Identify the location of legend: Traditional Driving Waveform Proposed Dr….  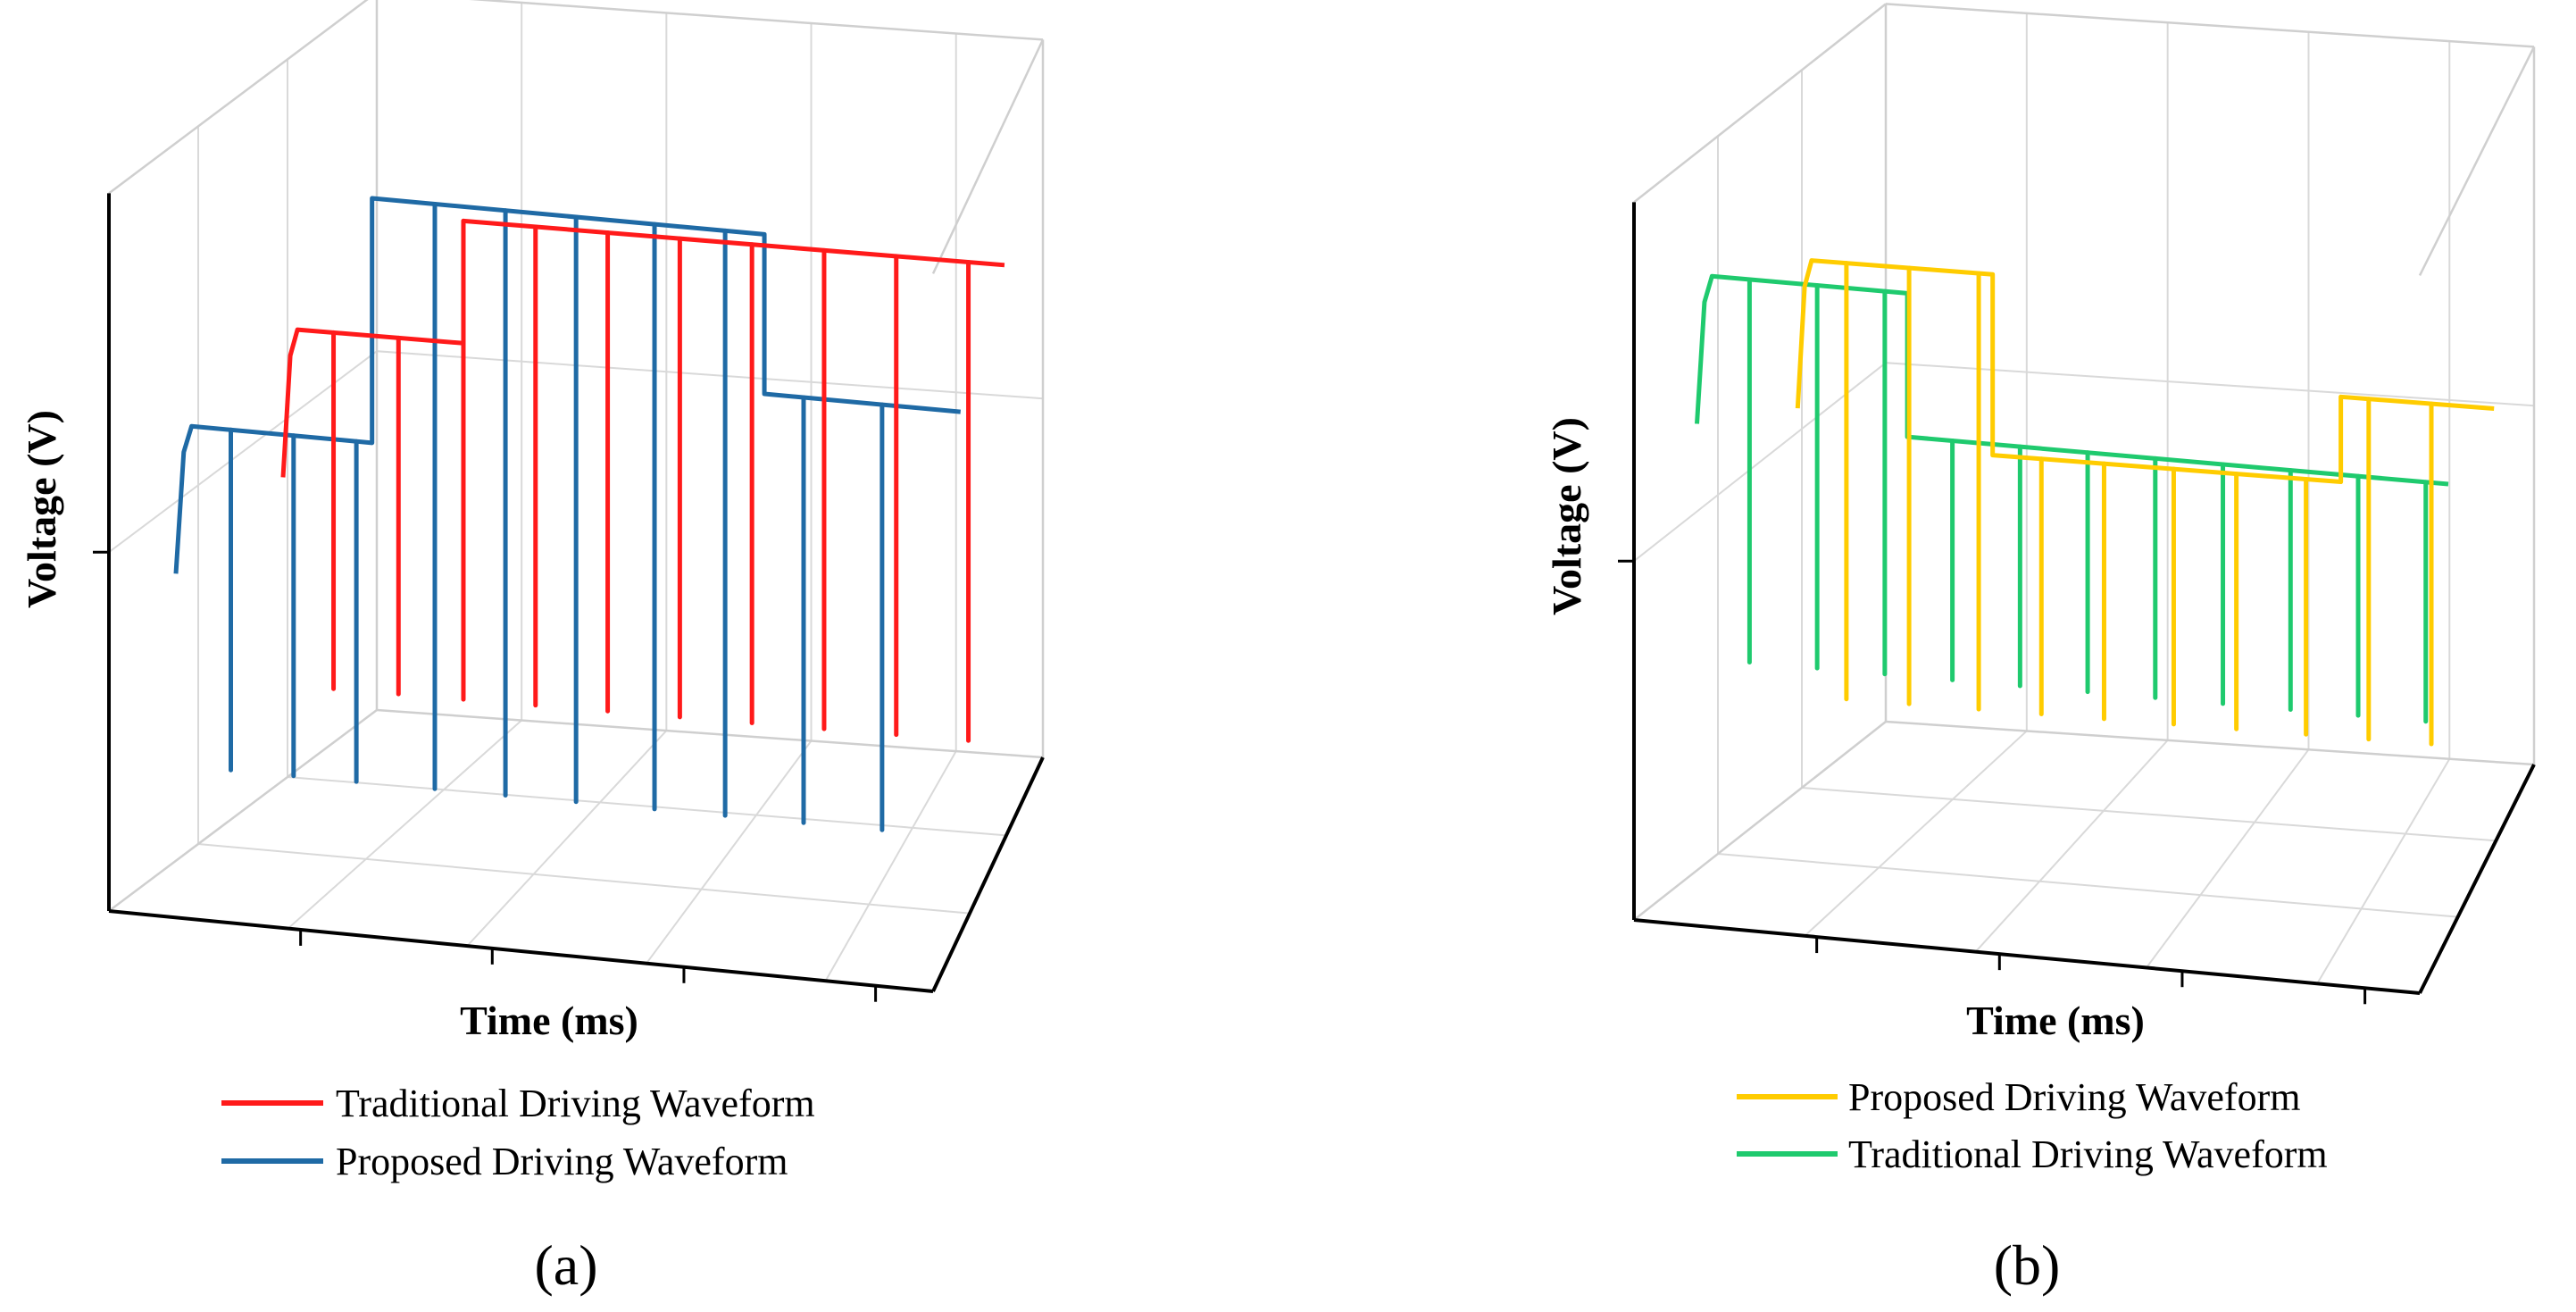
(518, 1132).